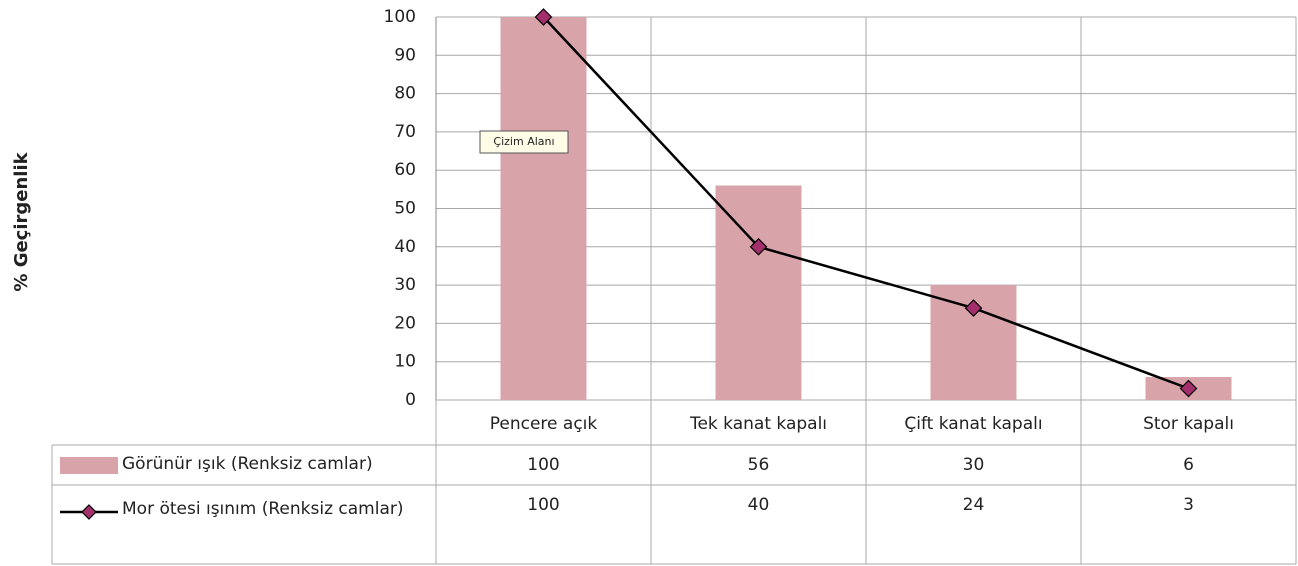 The height and width of the screenshot is (566, 1298). Describe the element at coordinates (973, 424) in the screenshot. I see `x-tick-label: Çift kanat kapalı` at that location.